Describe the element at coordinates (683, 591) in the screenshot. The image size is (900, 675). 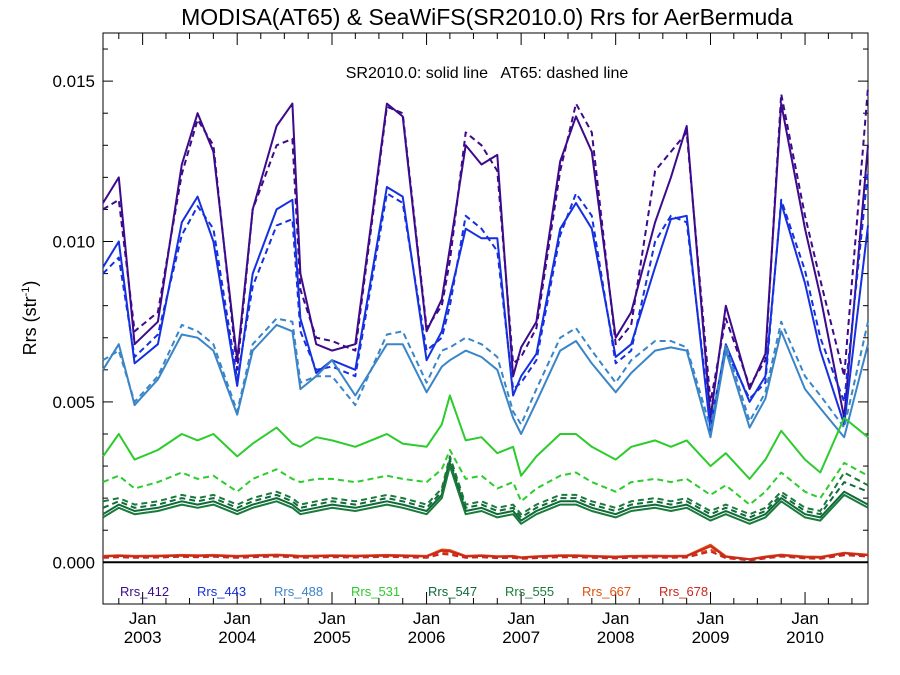
I see `legend-entry-rrs-678: Rrs_678` at that location.